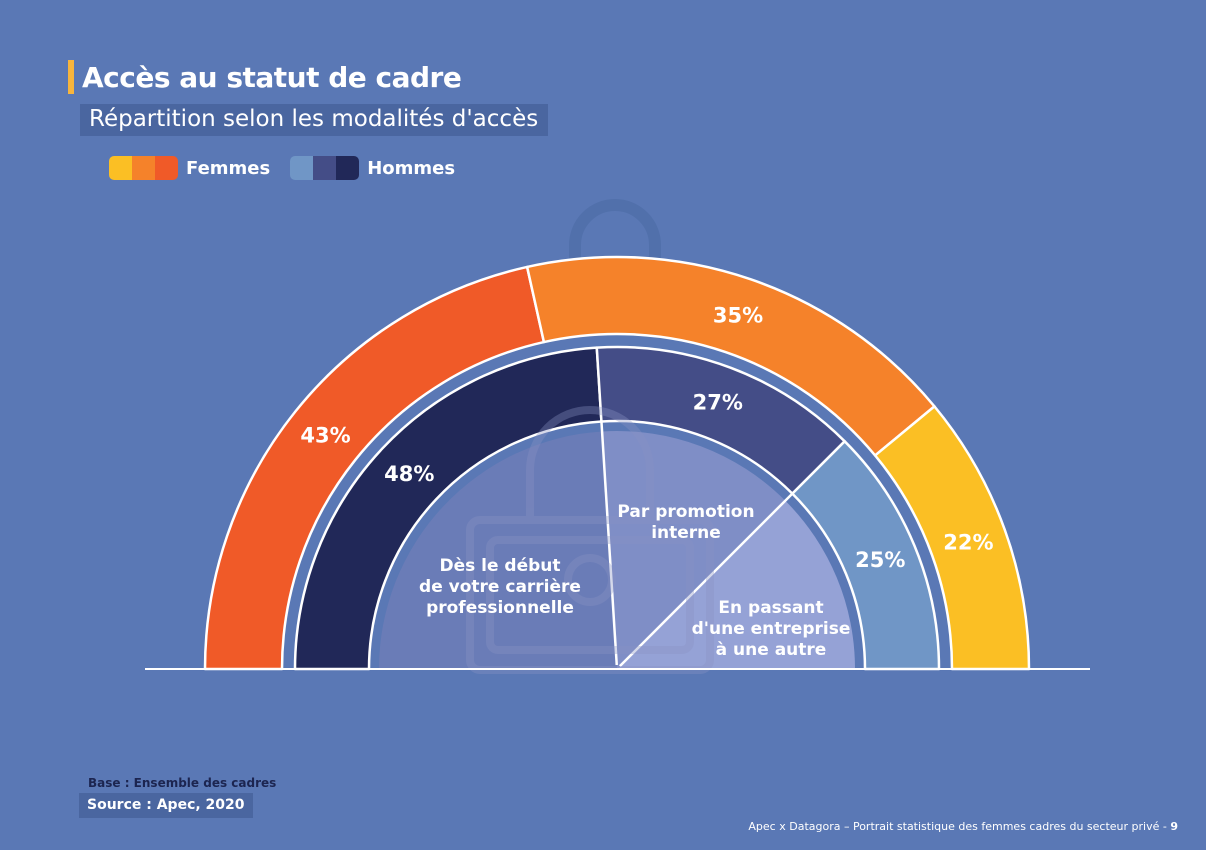  Describe the element at coordinates (166, 805) in the screenshot. I see `source-note: Source : Apec, 2020` at that location.